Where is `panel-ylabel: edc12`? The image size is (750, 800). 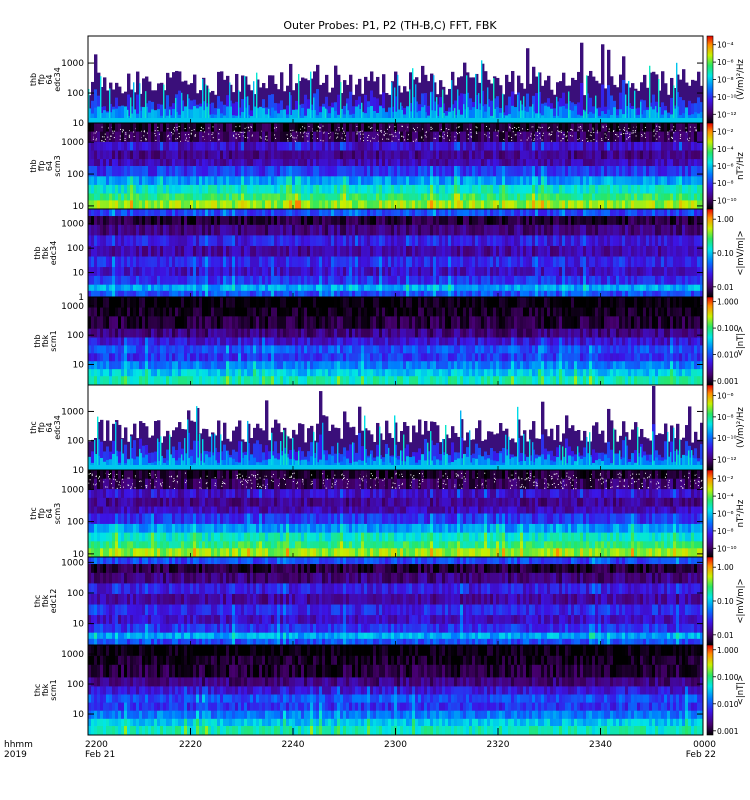 panel-ylabel: edc12 is located at coordinates (53, 601).